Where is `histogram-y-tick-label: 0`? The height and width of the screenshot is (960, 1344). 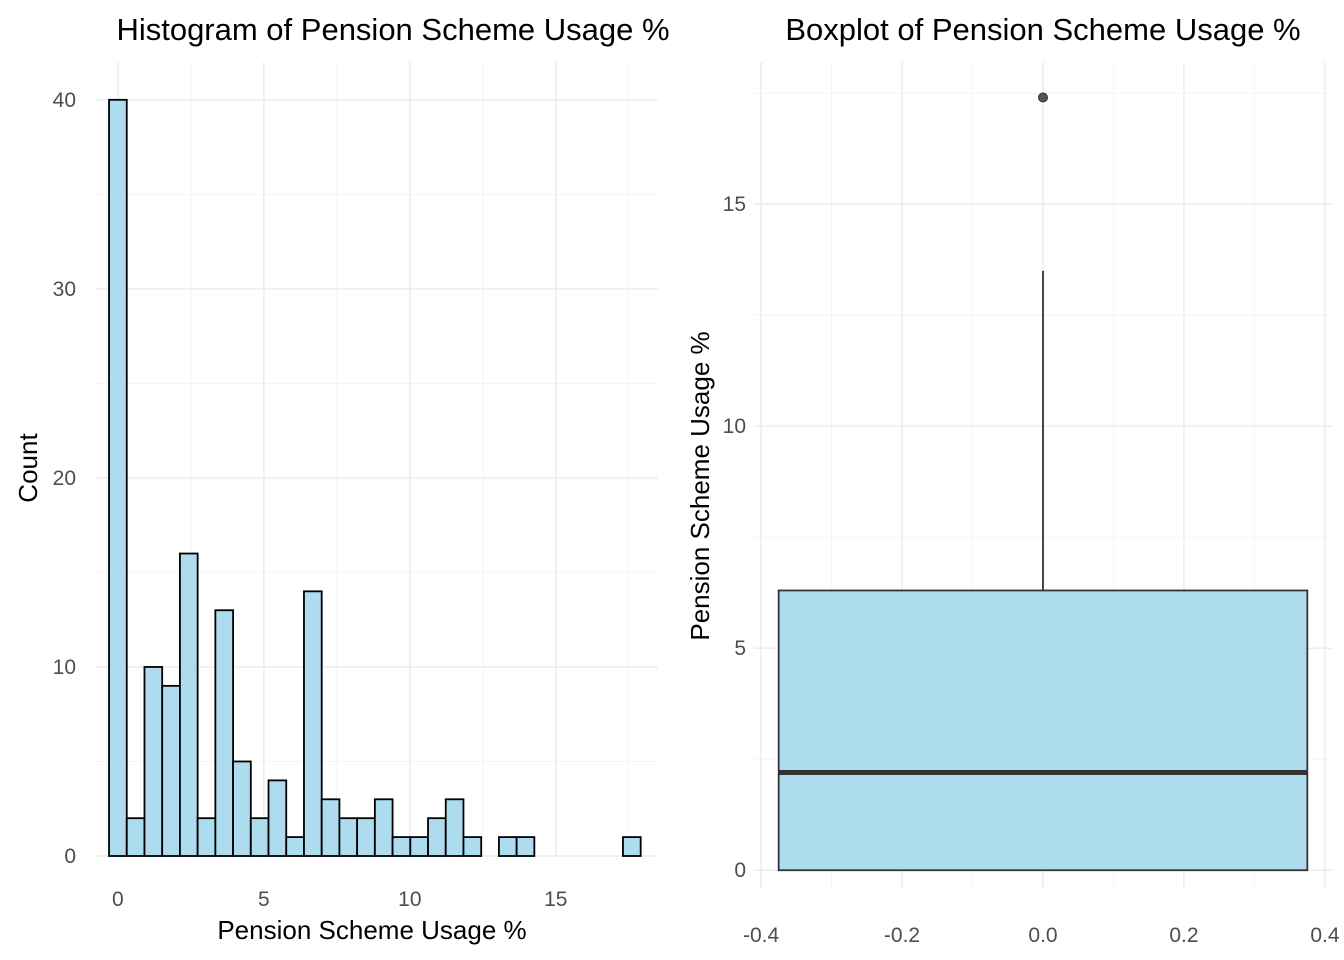
histogram-y-tick-label: 0 is located at coordinates (70, 856).